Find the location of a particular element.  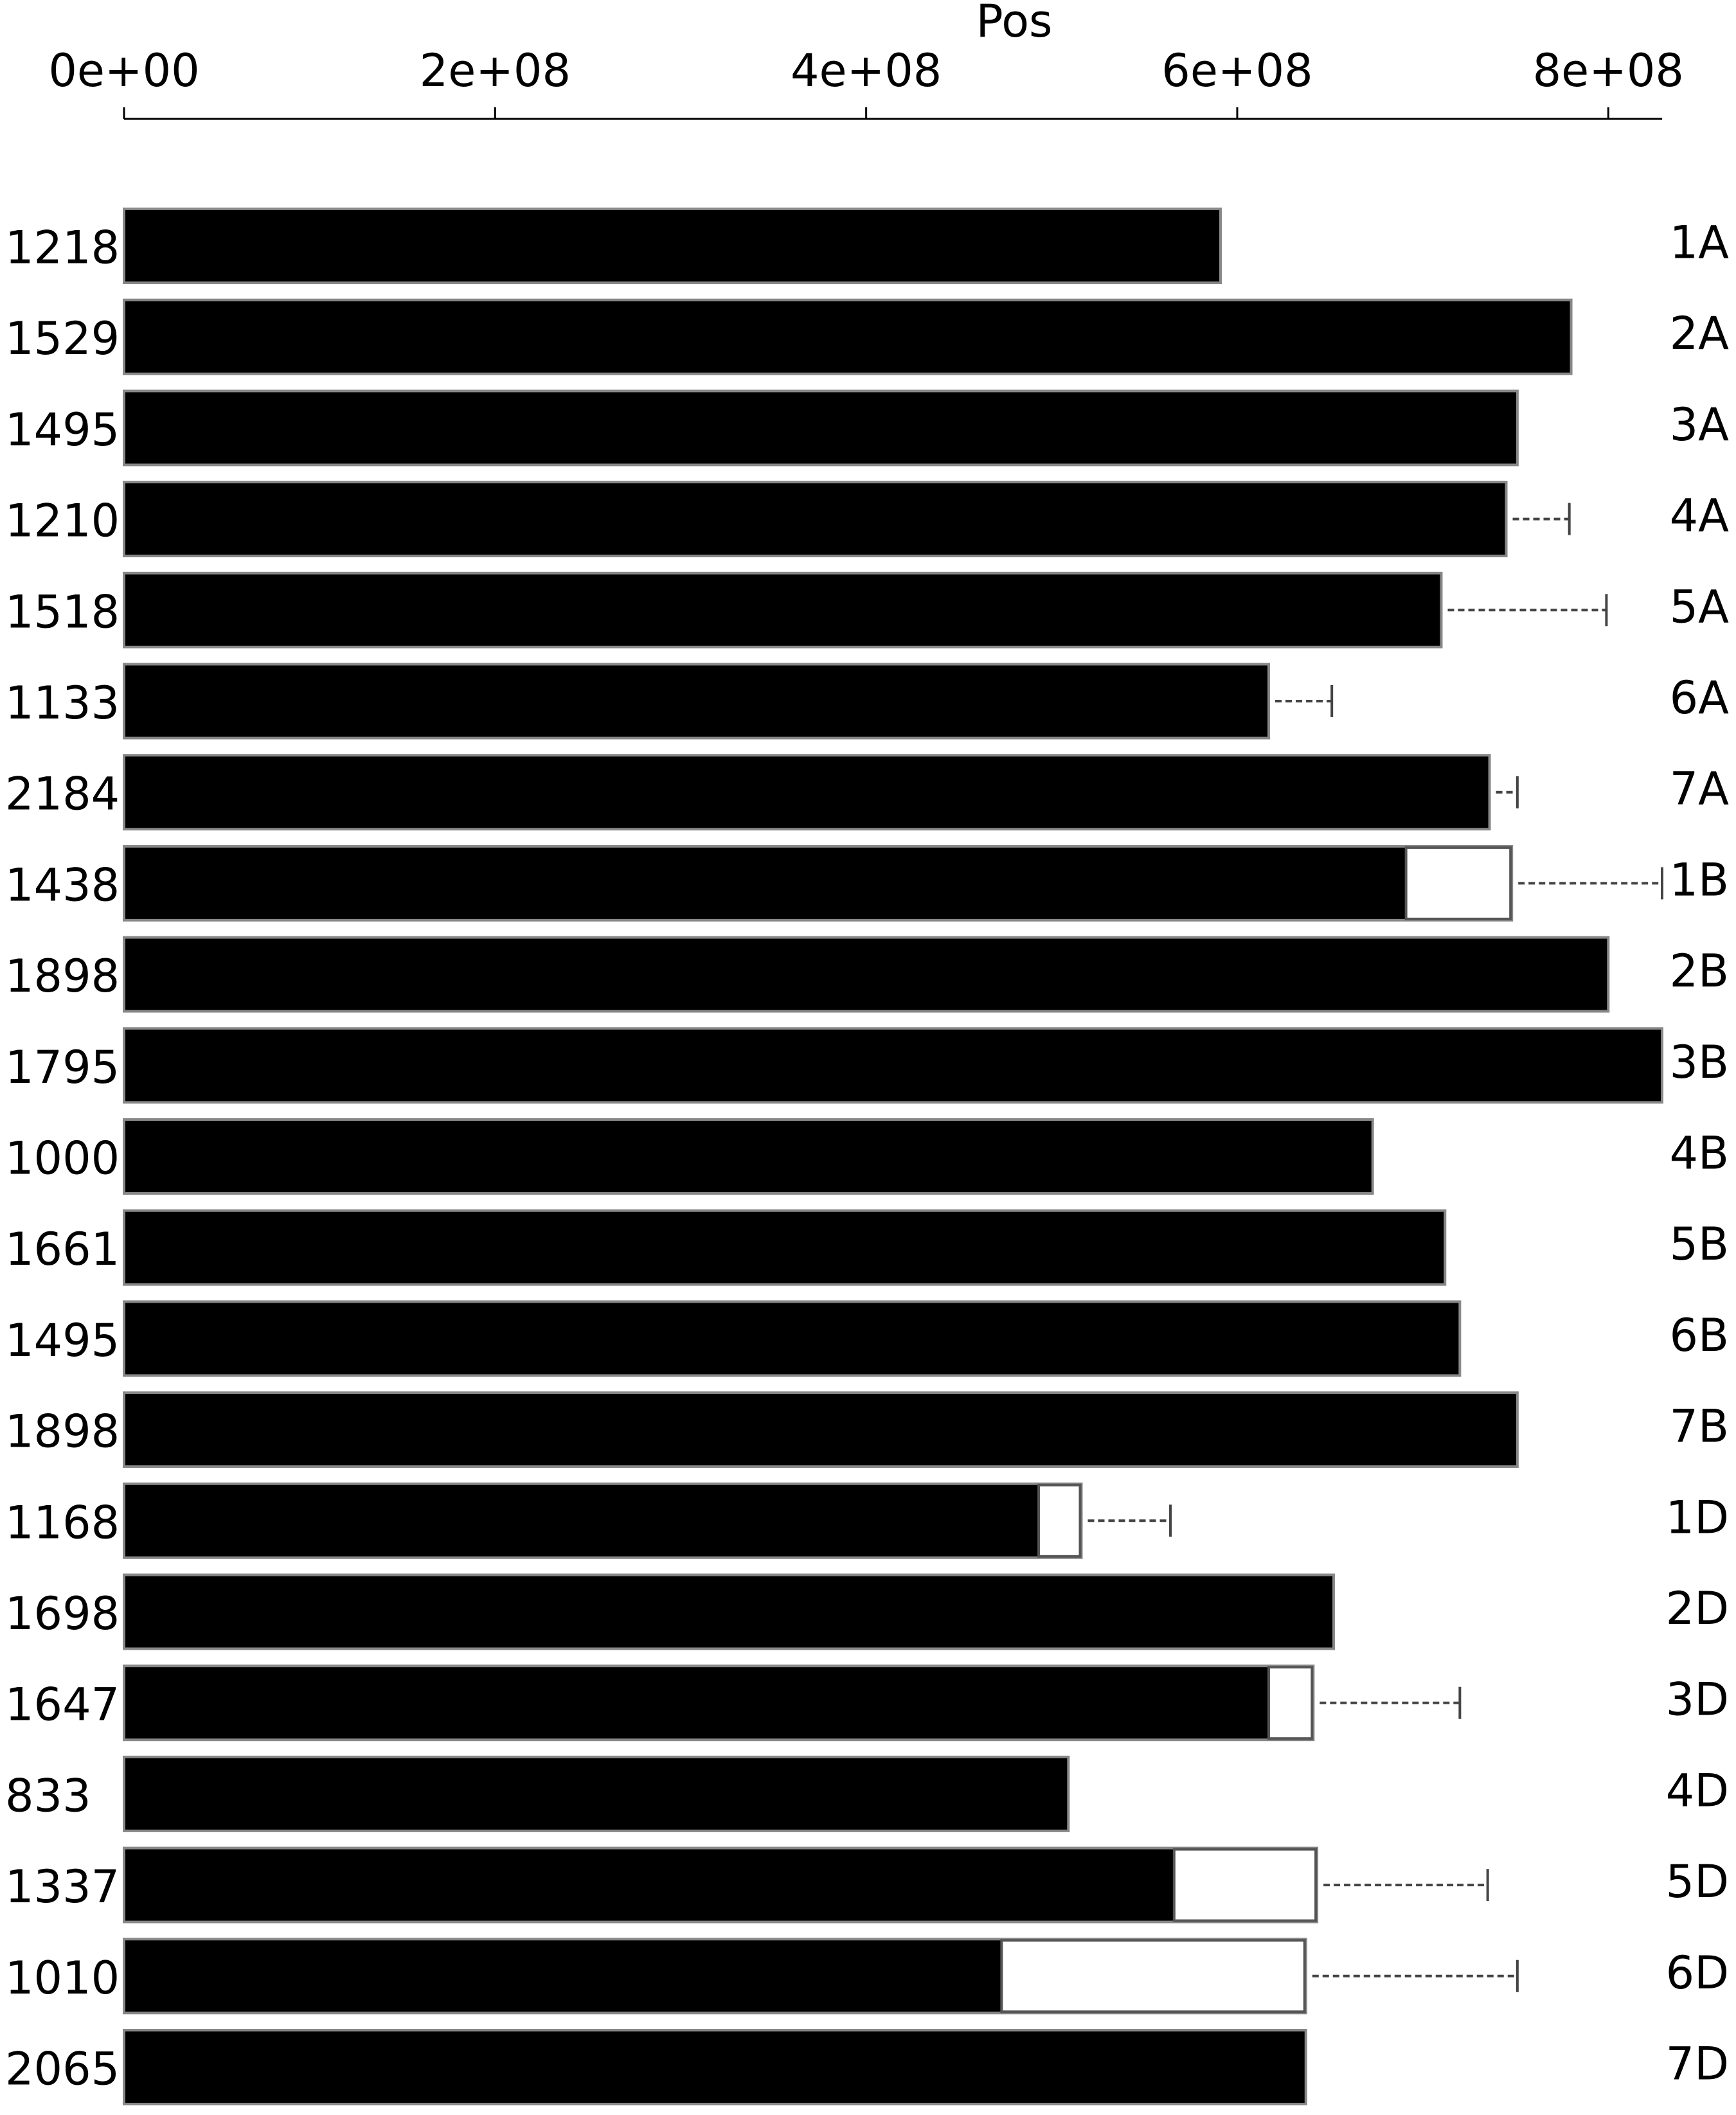

x-tick-label: 6e+08 is located at coordinates (1236, 70).